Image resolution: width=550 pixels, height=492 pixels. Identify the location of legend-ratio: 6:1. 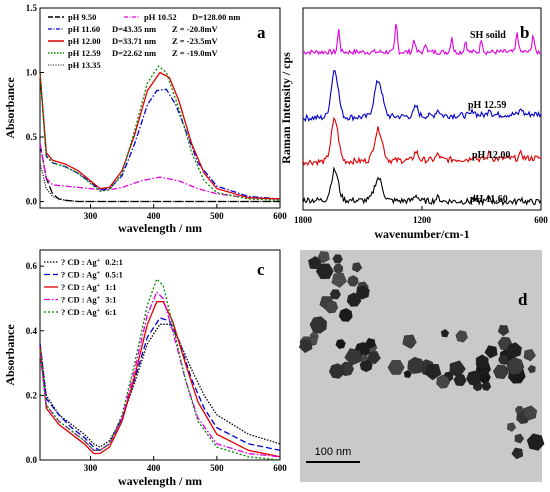
(109, 312).